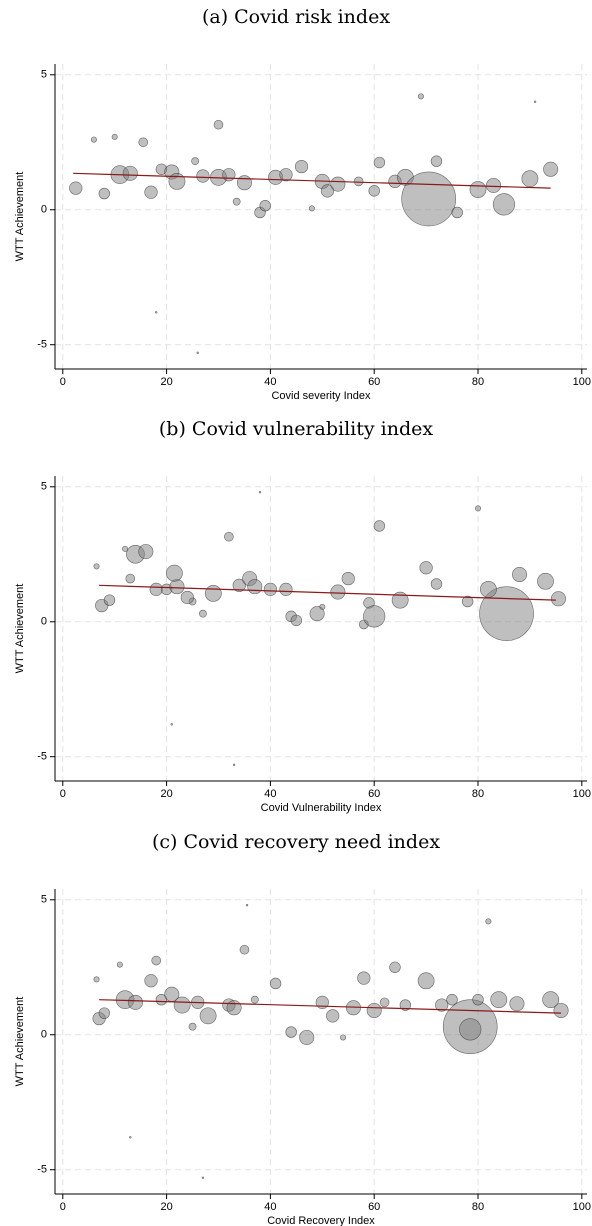 This screenshot has width=592, height=1226. What do you see at coordinates (321, 808) in the screenshot?
I see `x-axis-label: Covid Vulnerability Index` at bounding box center [321, 808].